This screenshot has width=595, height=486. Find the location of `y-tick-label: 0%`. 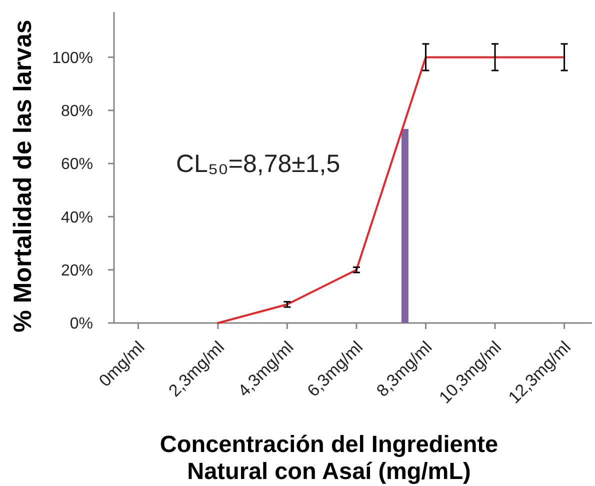

y-tick-label: 0% is located at coordinates (81, 324).